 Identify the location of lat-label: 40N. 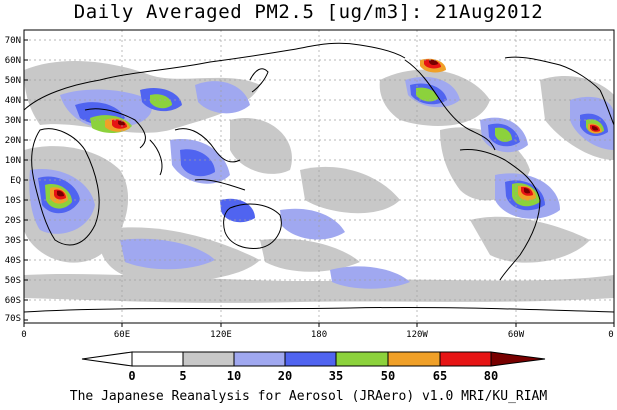
(13, 101).